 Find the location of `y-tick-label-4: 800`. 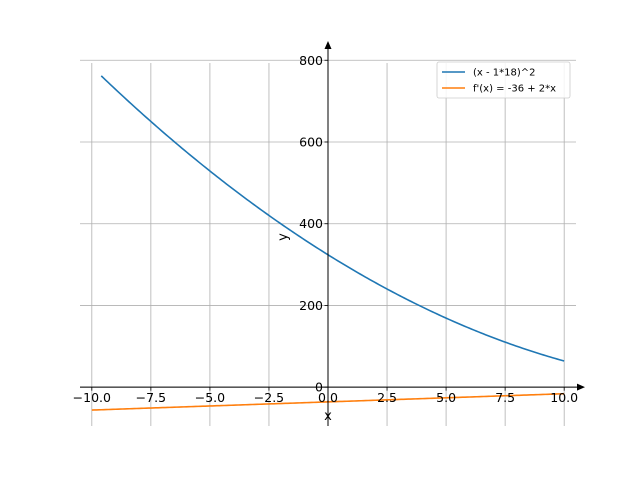

y-tick-label-4: 800 is located at coordinates (311, 60).